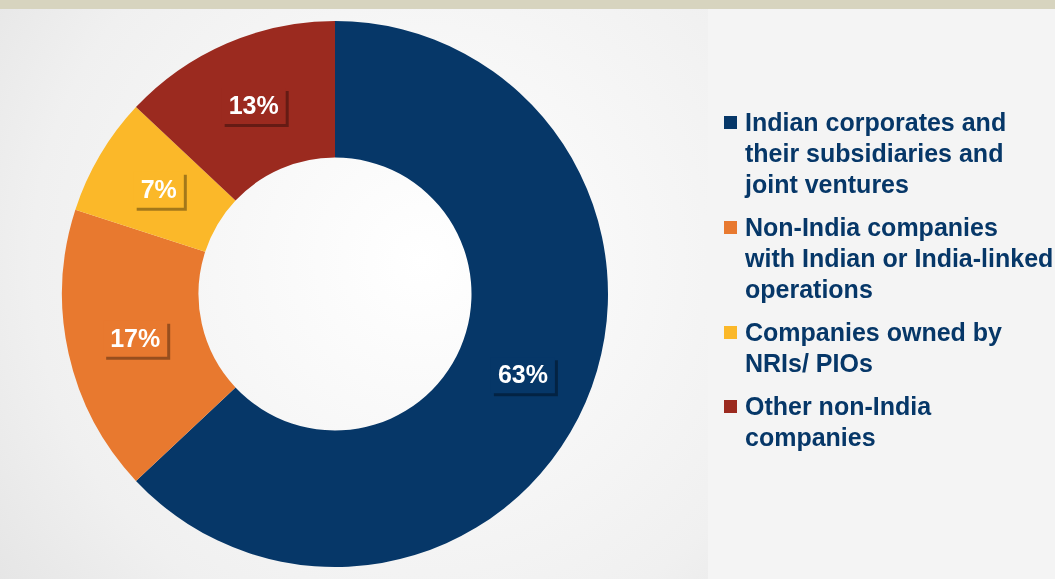 The height and width of the screenshot is (579, 1055). Describe the element at coordinates (874, 348) in the screenshot. I see `legend-label: Companies owned by NRIs/ PIOs` at that location.